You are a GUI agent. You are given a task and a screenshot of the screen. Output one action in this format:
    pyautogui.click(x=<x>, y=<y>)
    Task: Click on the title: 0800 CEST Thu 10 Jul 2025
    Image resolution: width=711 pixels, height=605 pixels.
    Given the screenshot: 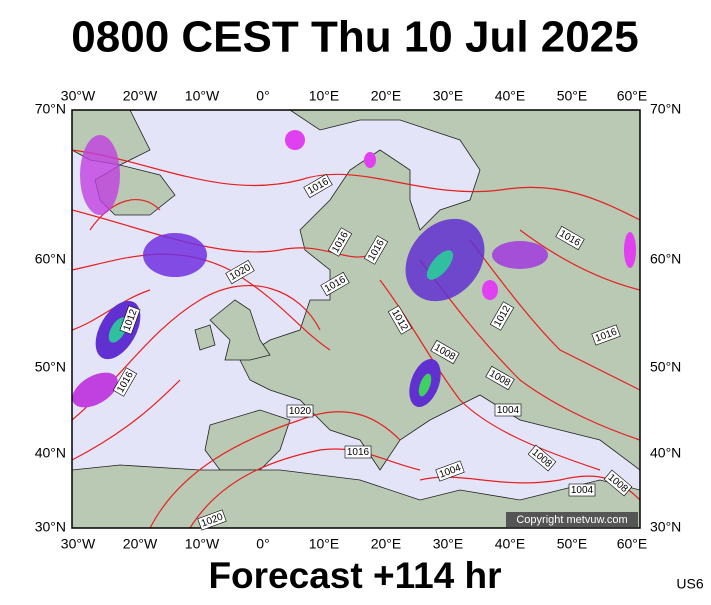 What is the action you would take?
    pyautogui.click(x=354, y=37)
    